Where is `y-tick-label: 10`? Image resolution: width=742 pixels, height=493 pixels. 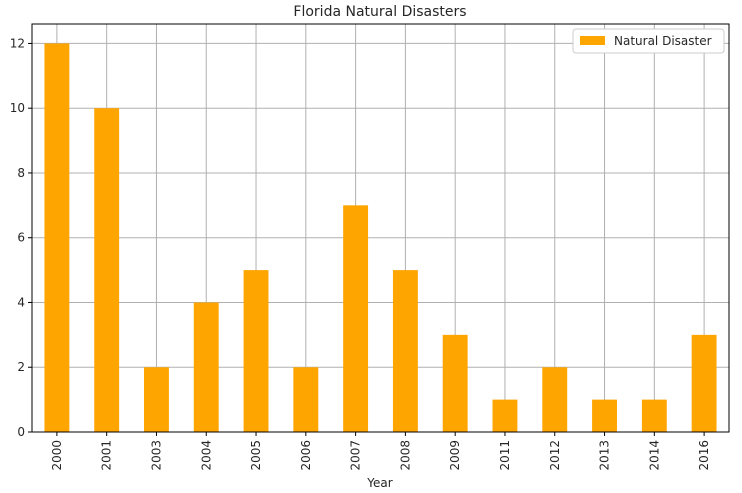
y-tick-label: 10 is located at coordinates (17, 108).